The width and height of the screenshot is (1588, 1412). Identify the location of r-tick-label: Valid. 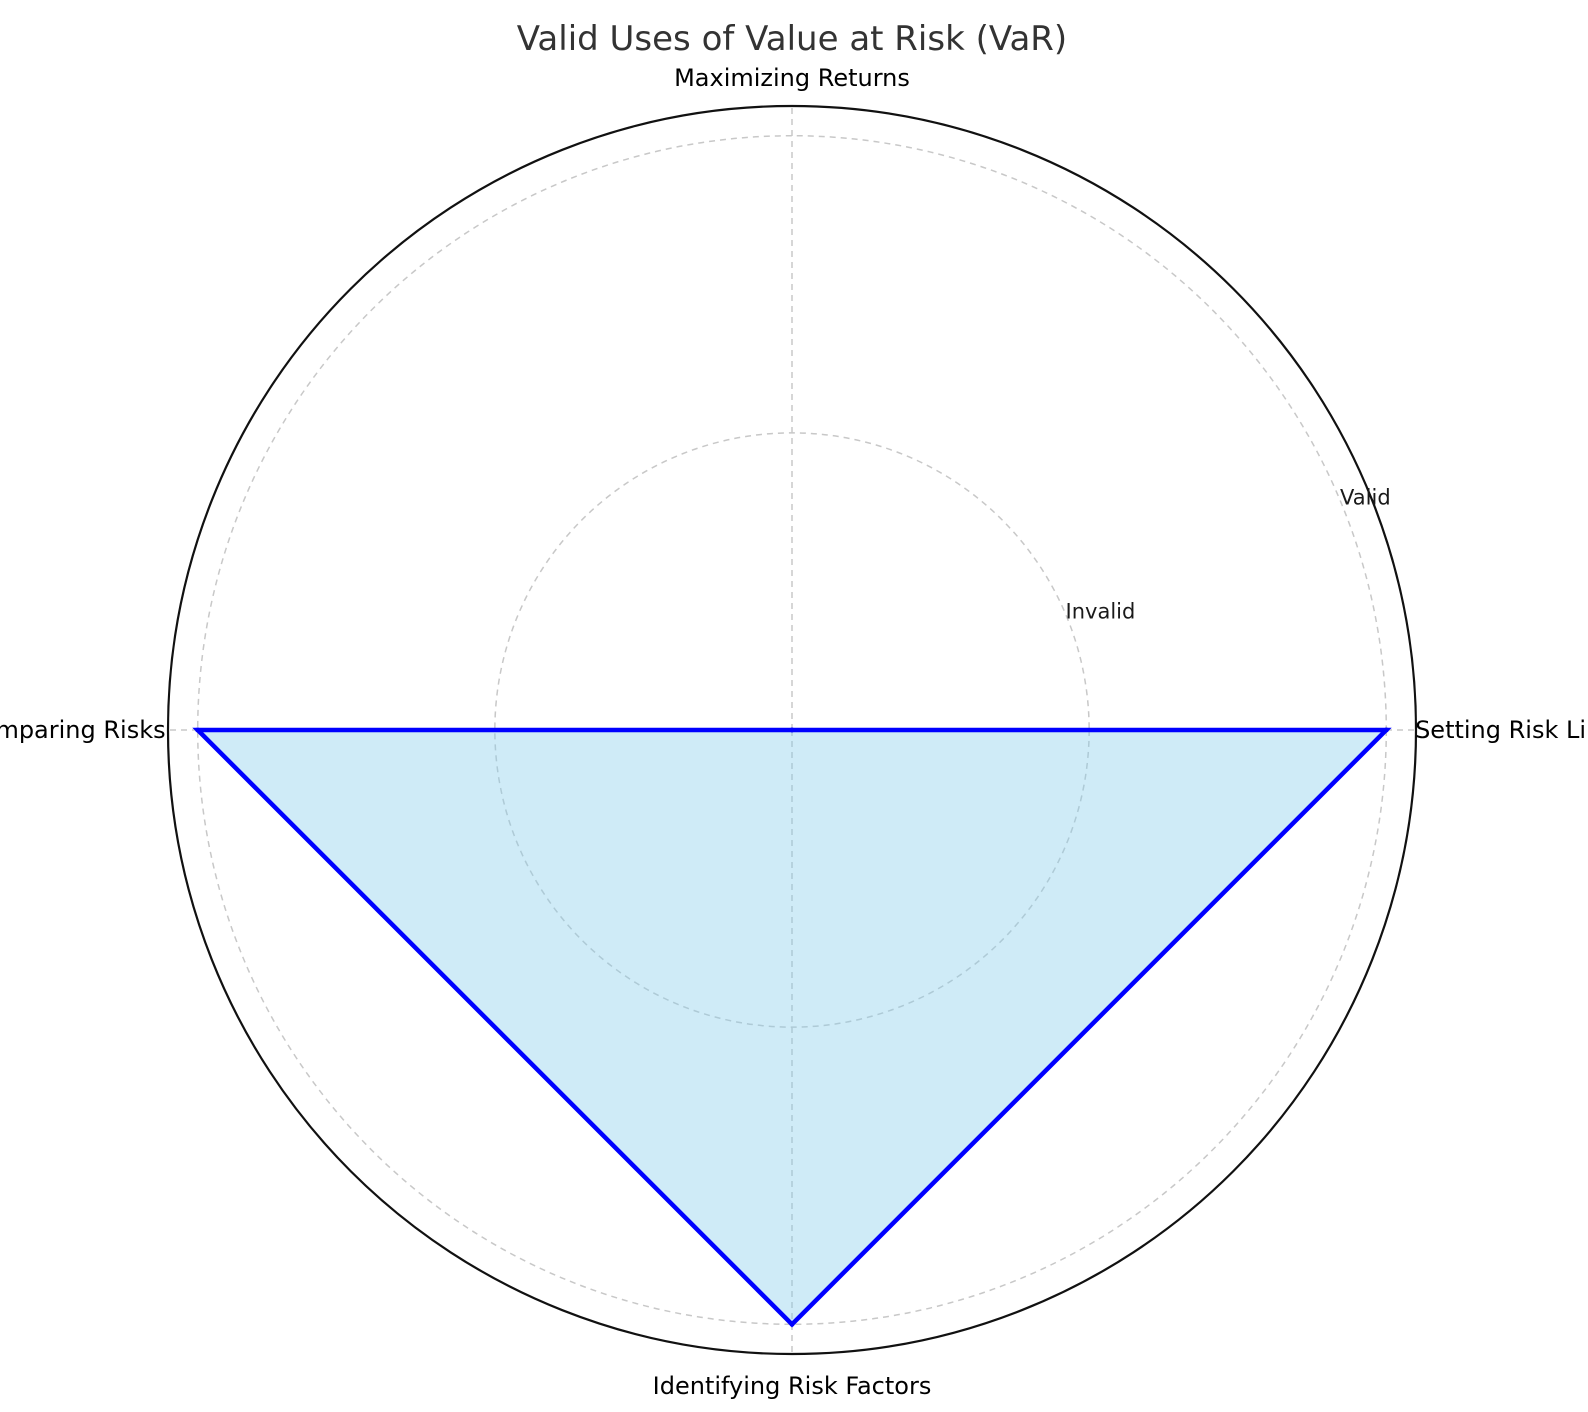
(1365, 498).